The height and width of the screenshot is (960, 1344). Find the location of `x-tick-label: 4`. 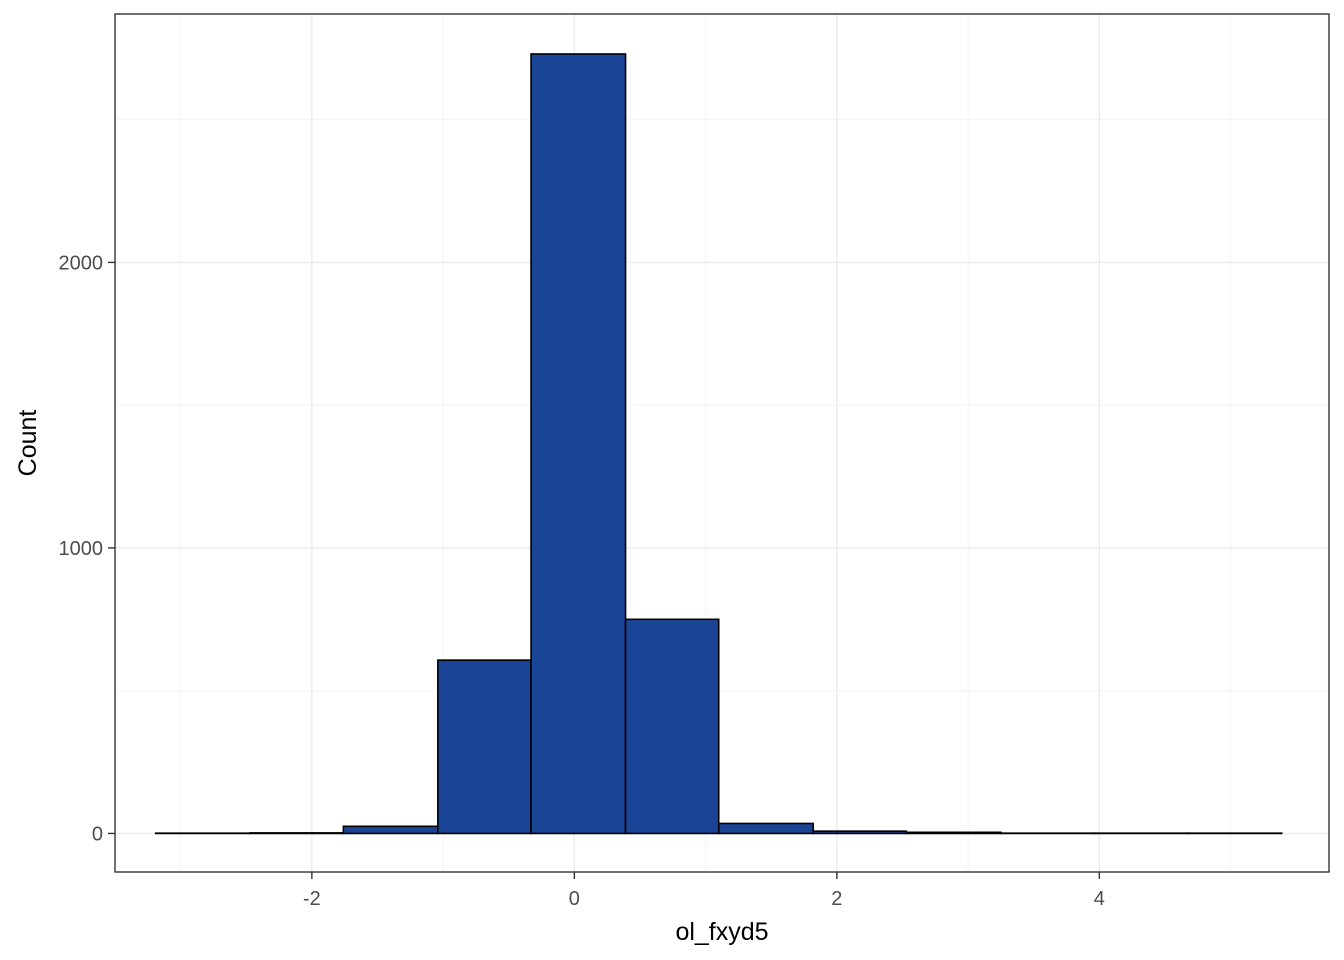

x-tick-label: 4 is located at coordinates (1099, 899).